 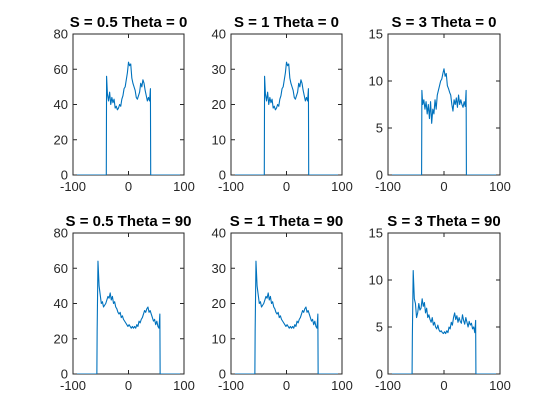 I want to click on subplot-title: S = 3 Theta = 0, so click(x=443, y=22).